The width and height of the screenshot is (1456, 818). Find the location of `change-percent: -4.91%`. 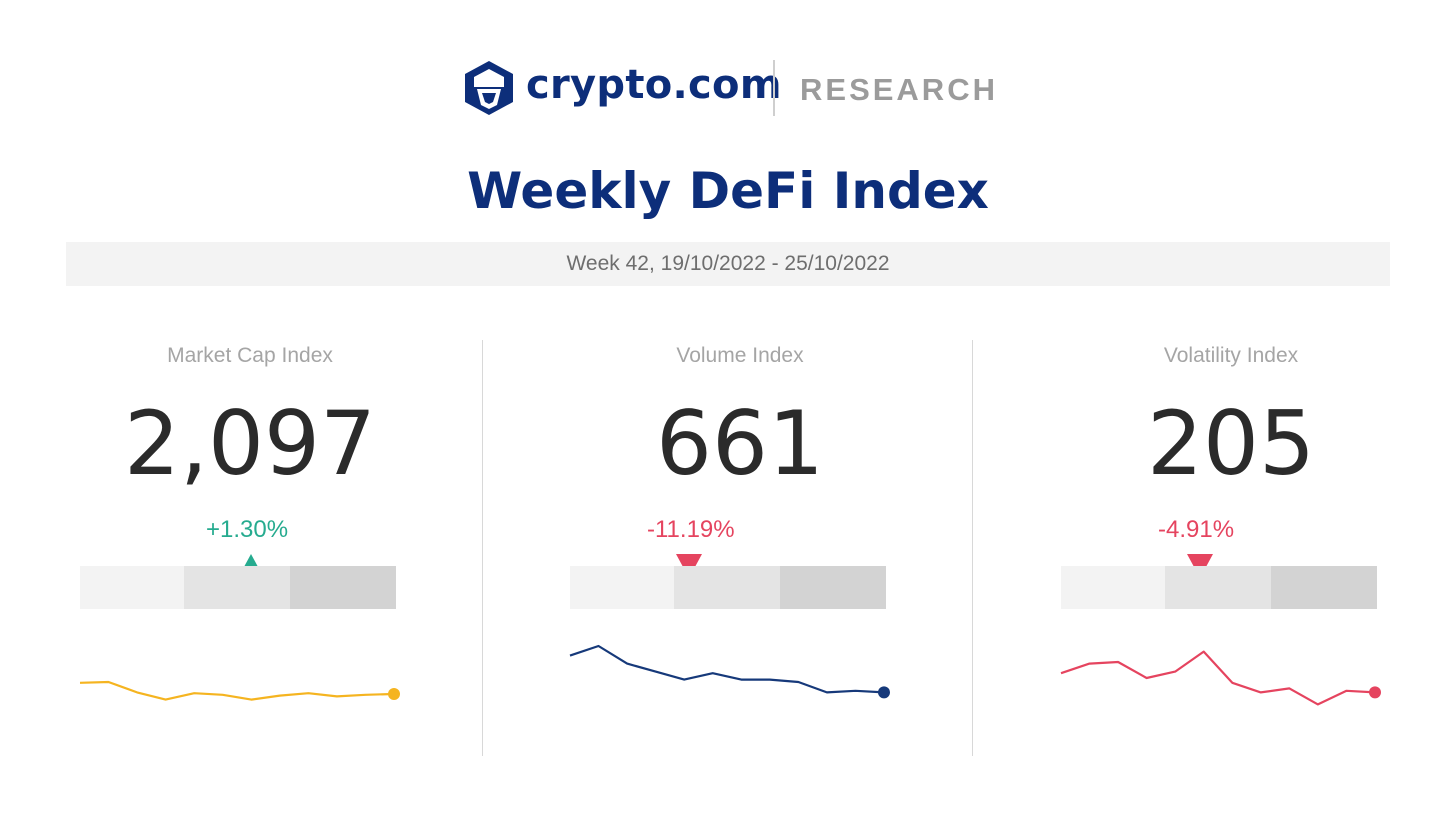

change-percent: -4.91% is located at coordinates (1196, 529).